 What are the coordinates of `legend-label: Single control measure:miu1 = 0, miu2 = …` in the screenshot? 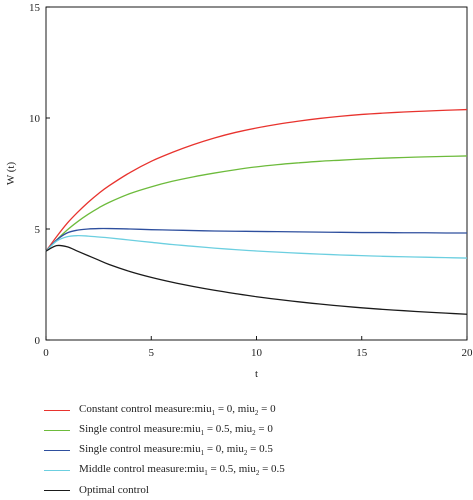 It's located at (176, 450).